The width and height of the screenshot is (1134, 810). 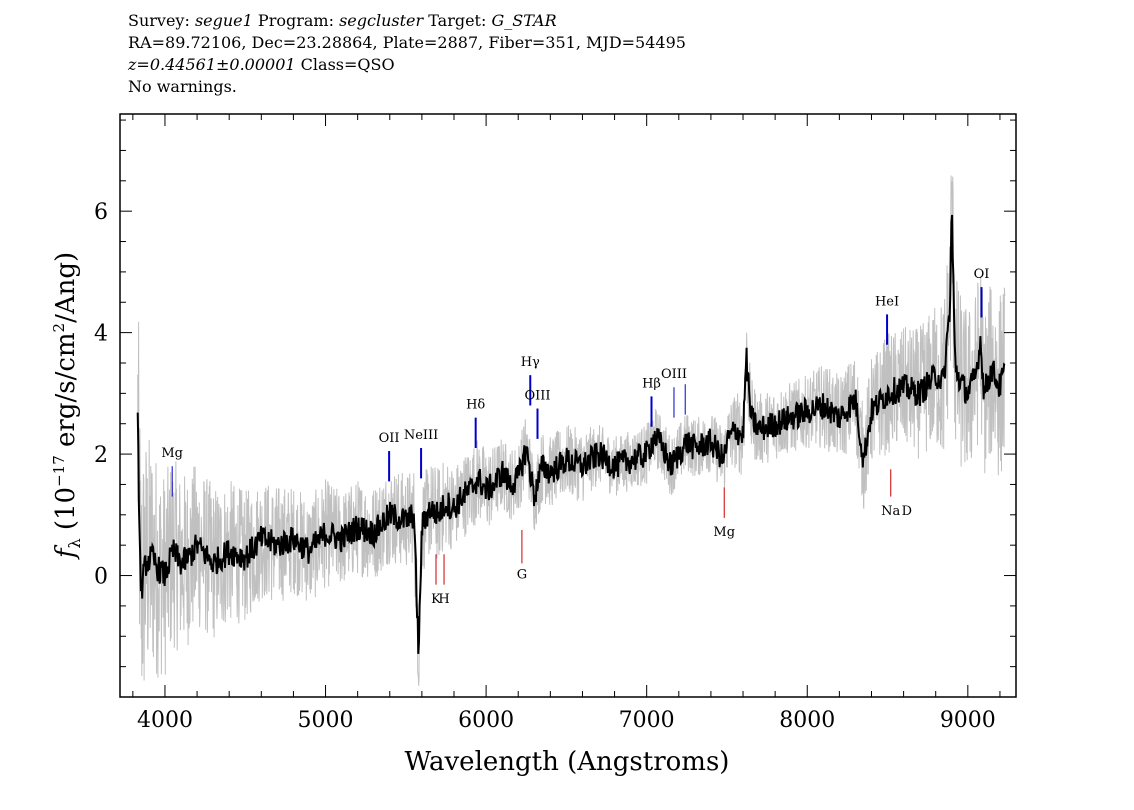 I want to click on y-tick-label: 2, so click(x=101, y=455).